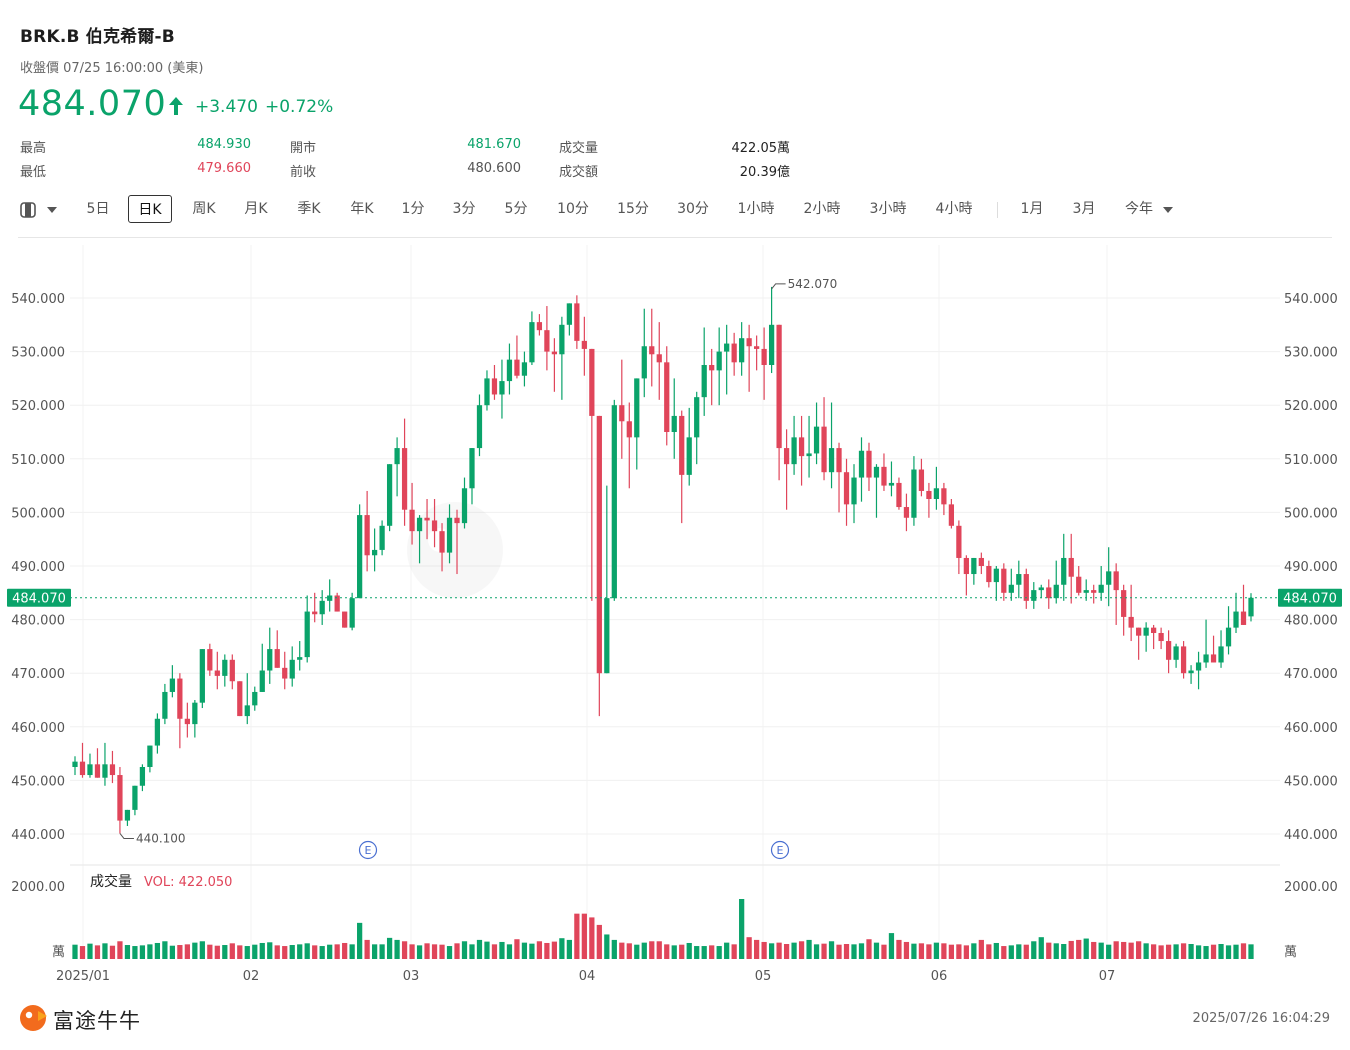 The width and height of the screenshot is (1350, 1050). I want to click on tab-daily-k: 日K, so click(150, 209).